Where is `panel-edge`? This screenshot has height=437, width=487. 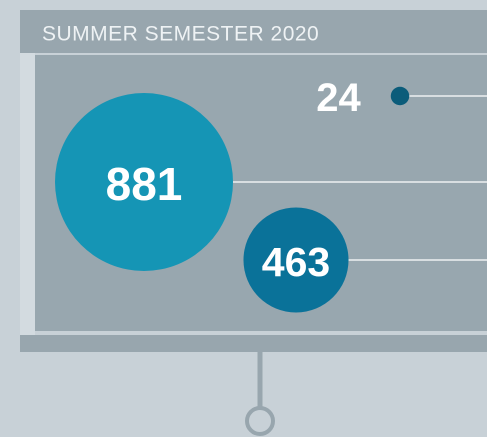 panel-edge is located at coordinates (27, 194).